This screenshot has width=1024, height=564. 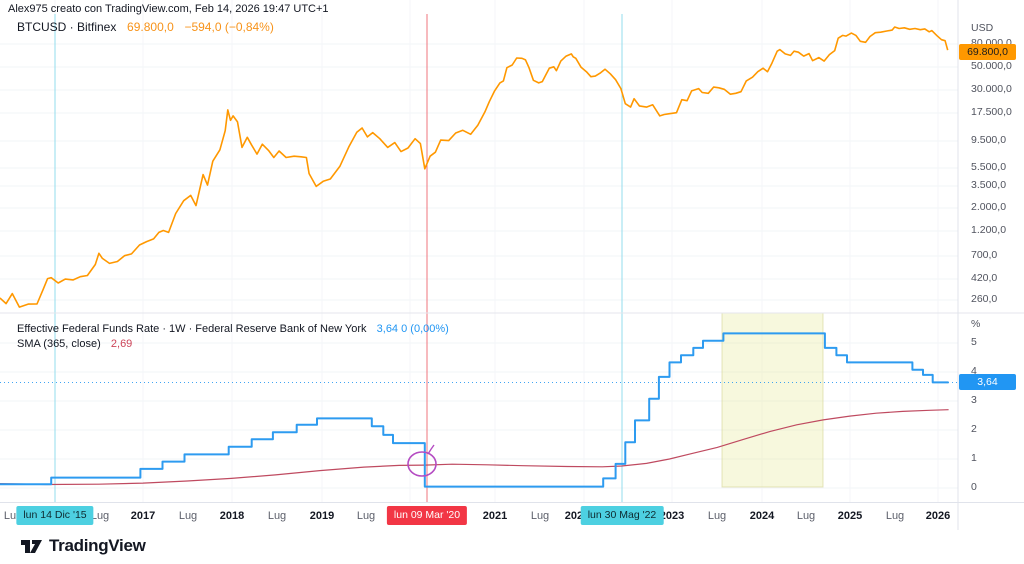 What do you see at coordinates (55, 515) in the screenshot?
I see `date-marker-badge: lun 14 Dic '15` at bounding box center [55, 515].